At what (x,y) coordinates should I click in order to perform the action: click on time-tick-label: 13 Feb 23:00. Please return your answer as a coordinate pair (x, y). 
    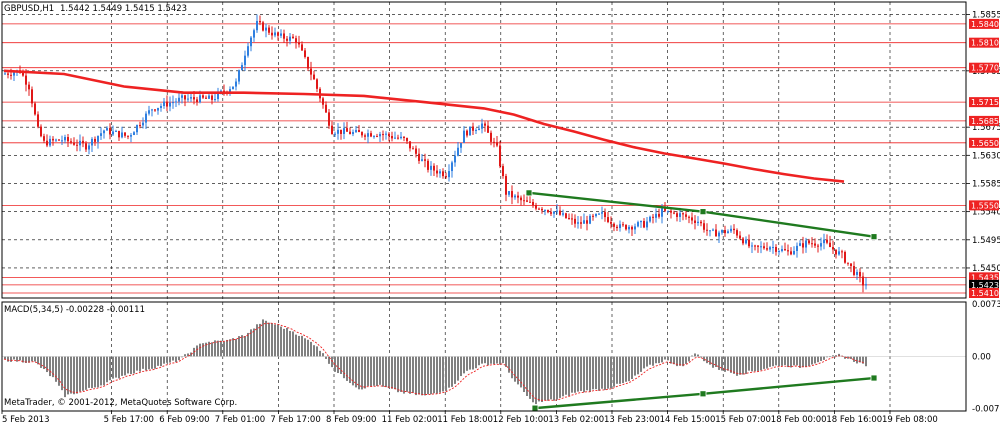
    Looking at the image, I should click on (632, 420).